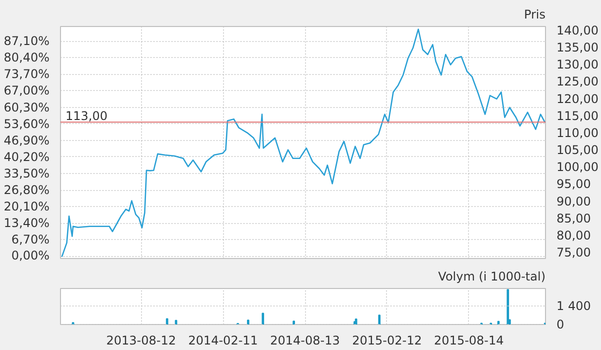 The image size is (601, 350). I want to click on y2-tick-label: 90,00, so click(573, 201).